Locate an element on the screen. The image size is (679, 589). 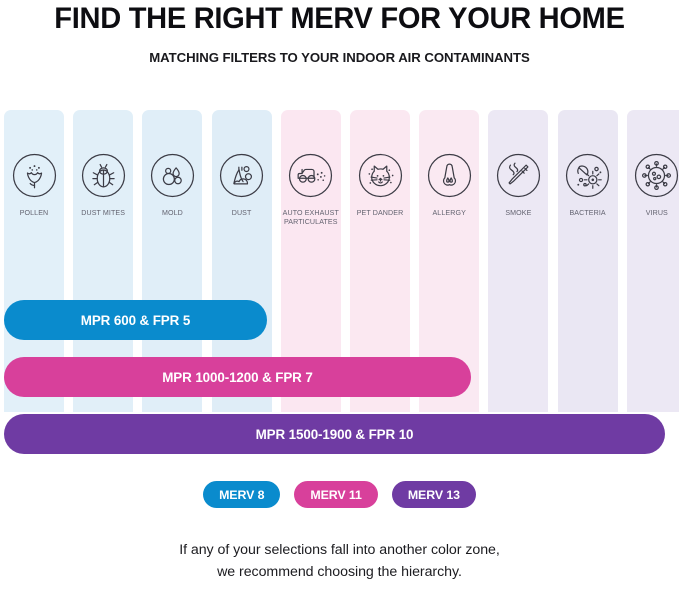
footer-note-line-2: we recommend choosing the hierarchy. is located at coordinates (339, 571).